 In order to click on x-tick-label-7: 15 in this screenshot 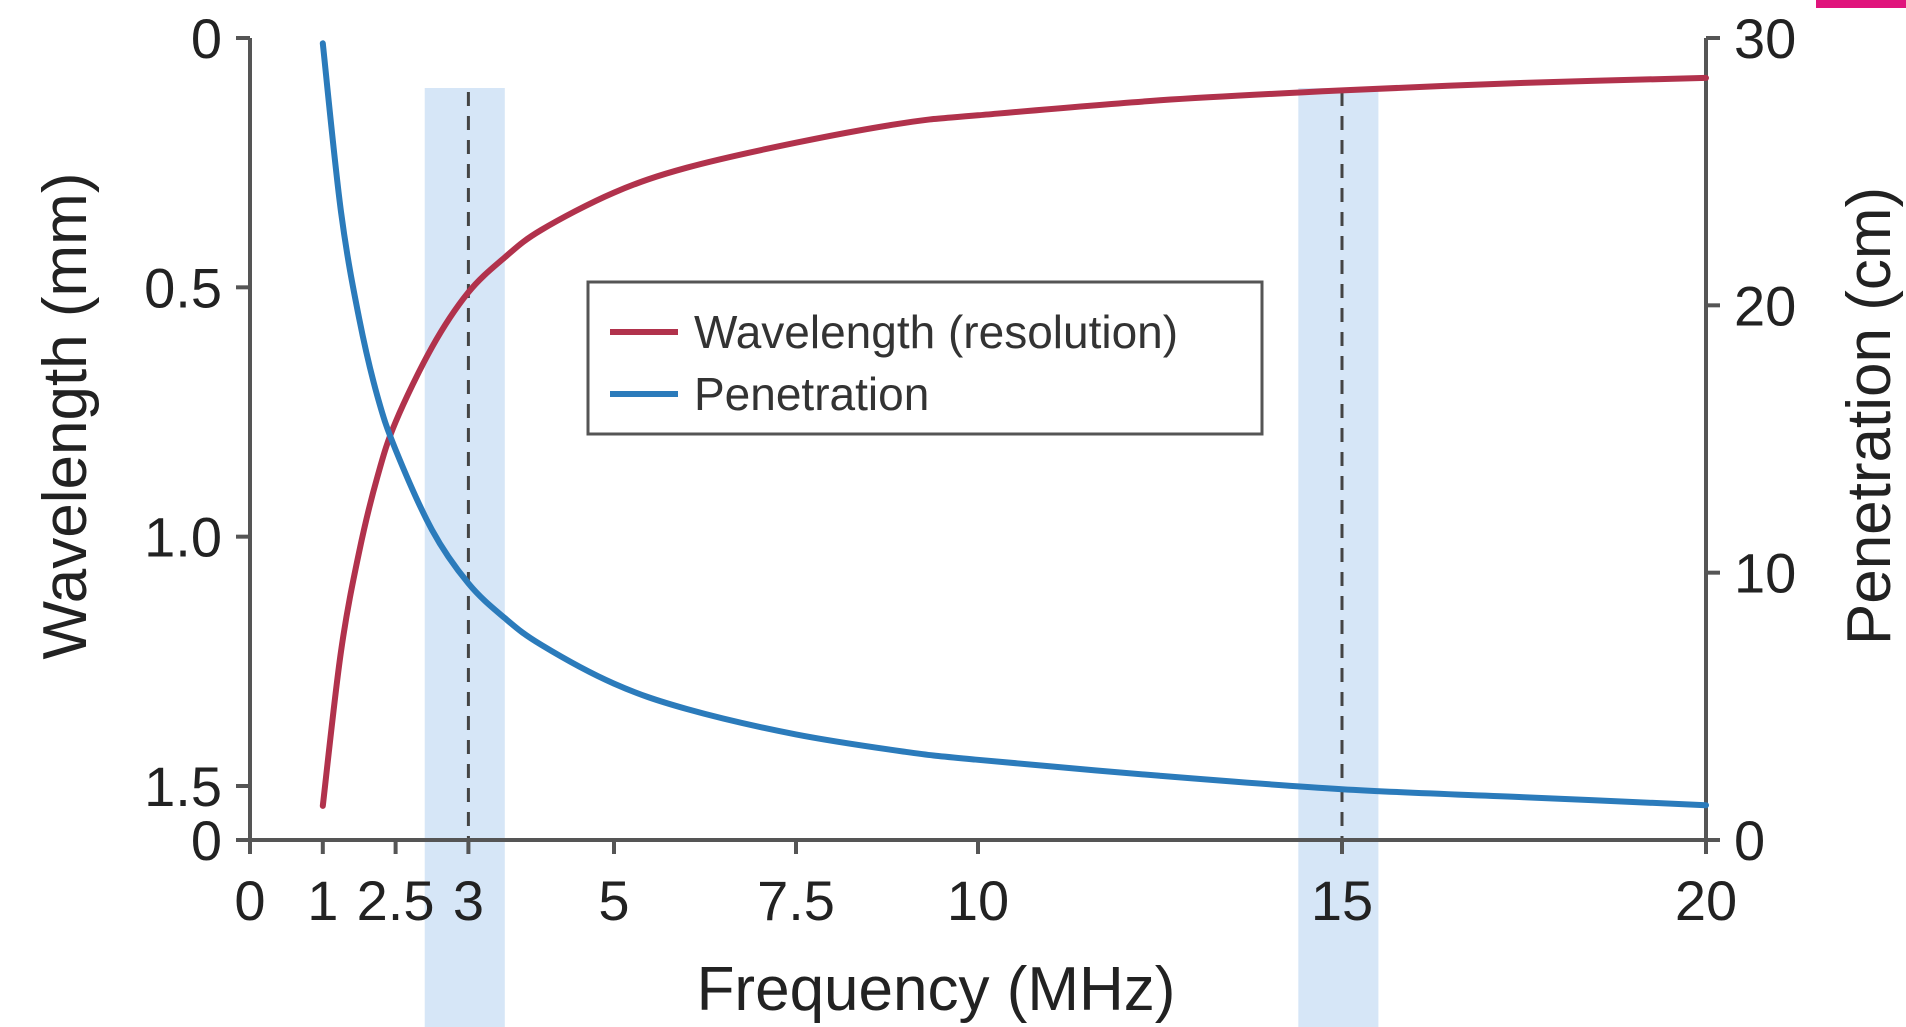, I will do `click(1342, 900)`.